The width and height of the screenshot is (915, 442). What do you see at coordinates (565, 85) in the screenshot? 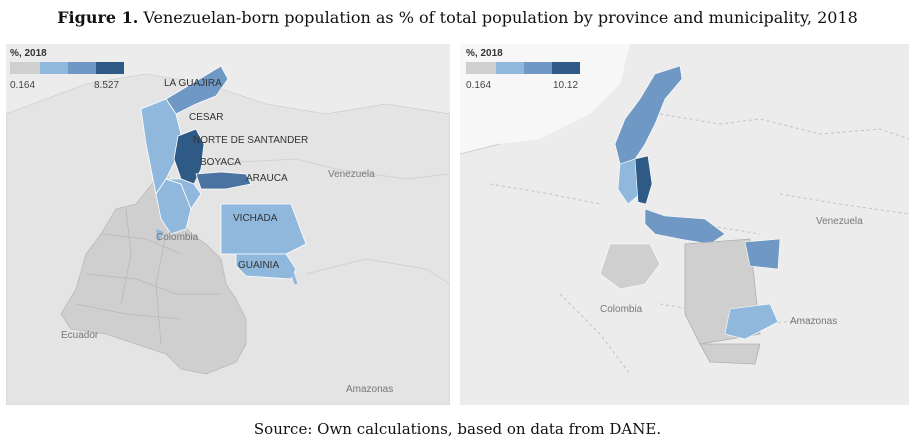
I see `legend-max: 10.12` at bounding box center [565, 85].